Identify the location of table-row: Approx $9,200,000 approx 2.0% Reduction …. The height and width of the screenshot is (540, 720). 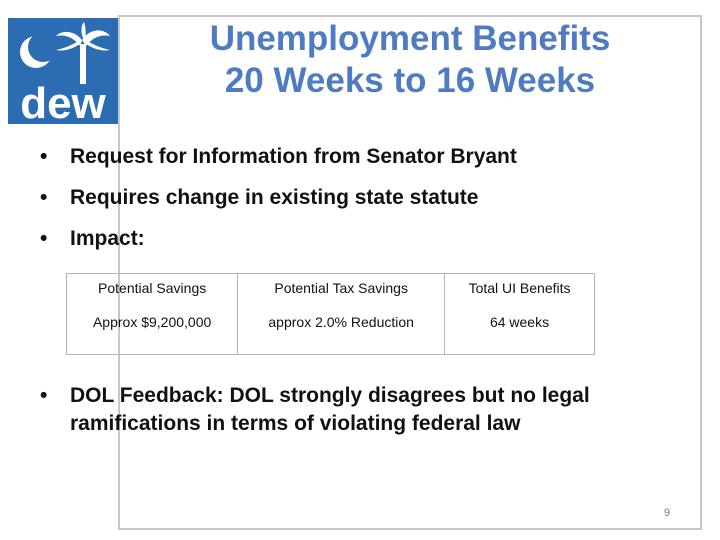
(331, 331).